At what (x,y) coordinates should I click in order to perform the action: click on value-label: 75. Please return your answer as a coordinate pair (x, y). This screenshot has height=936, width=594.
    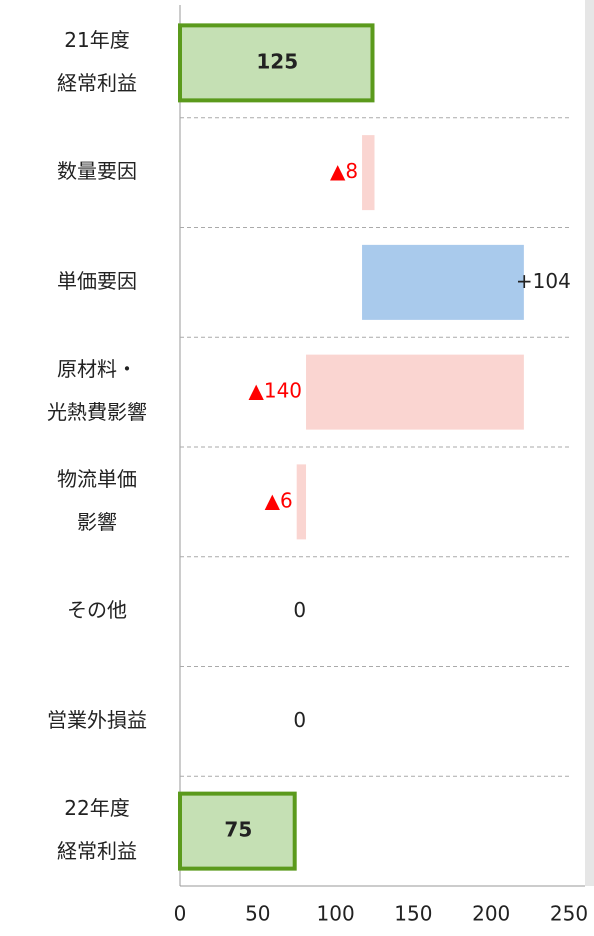
    Looking at the image, I should click on (238, 830).